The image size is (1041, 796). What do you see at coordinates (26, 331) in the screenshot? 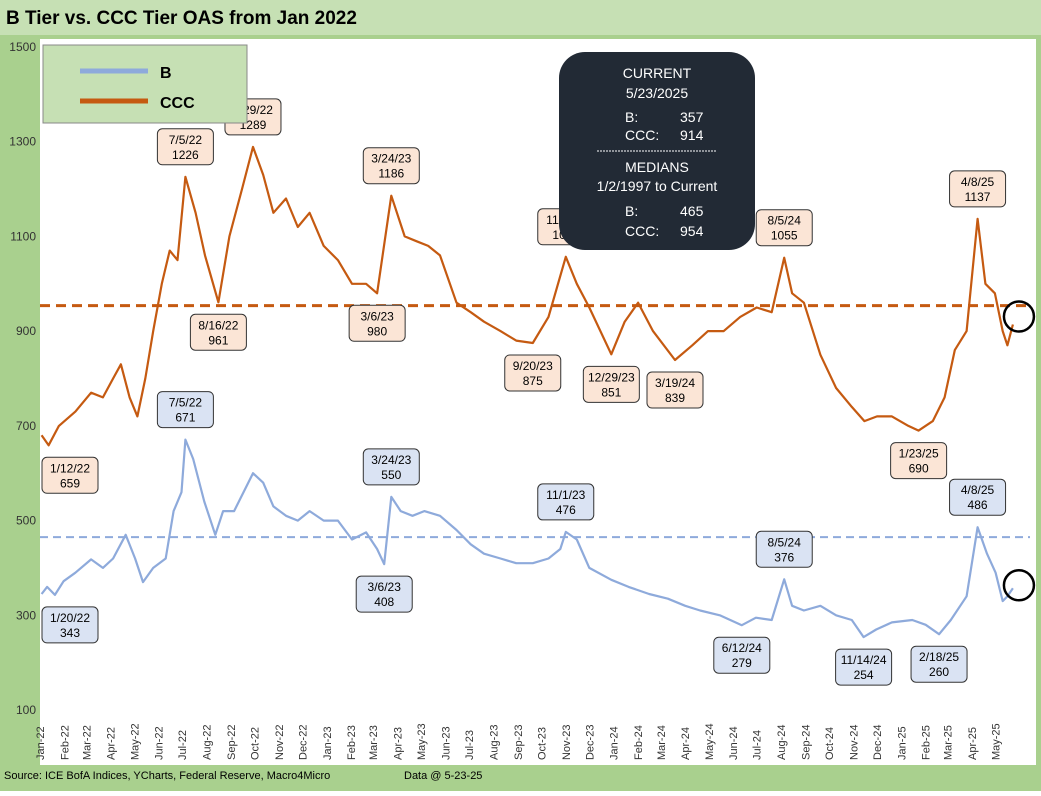
I see `y-tick-label: 900` at bounding box center [26, 331].